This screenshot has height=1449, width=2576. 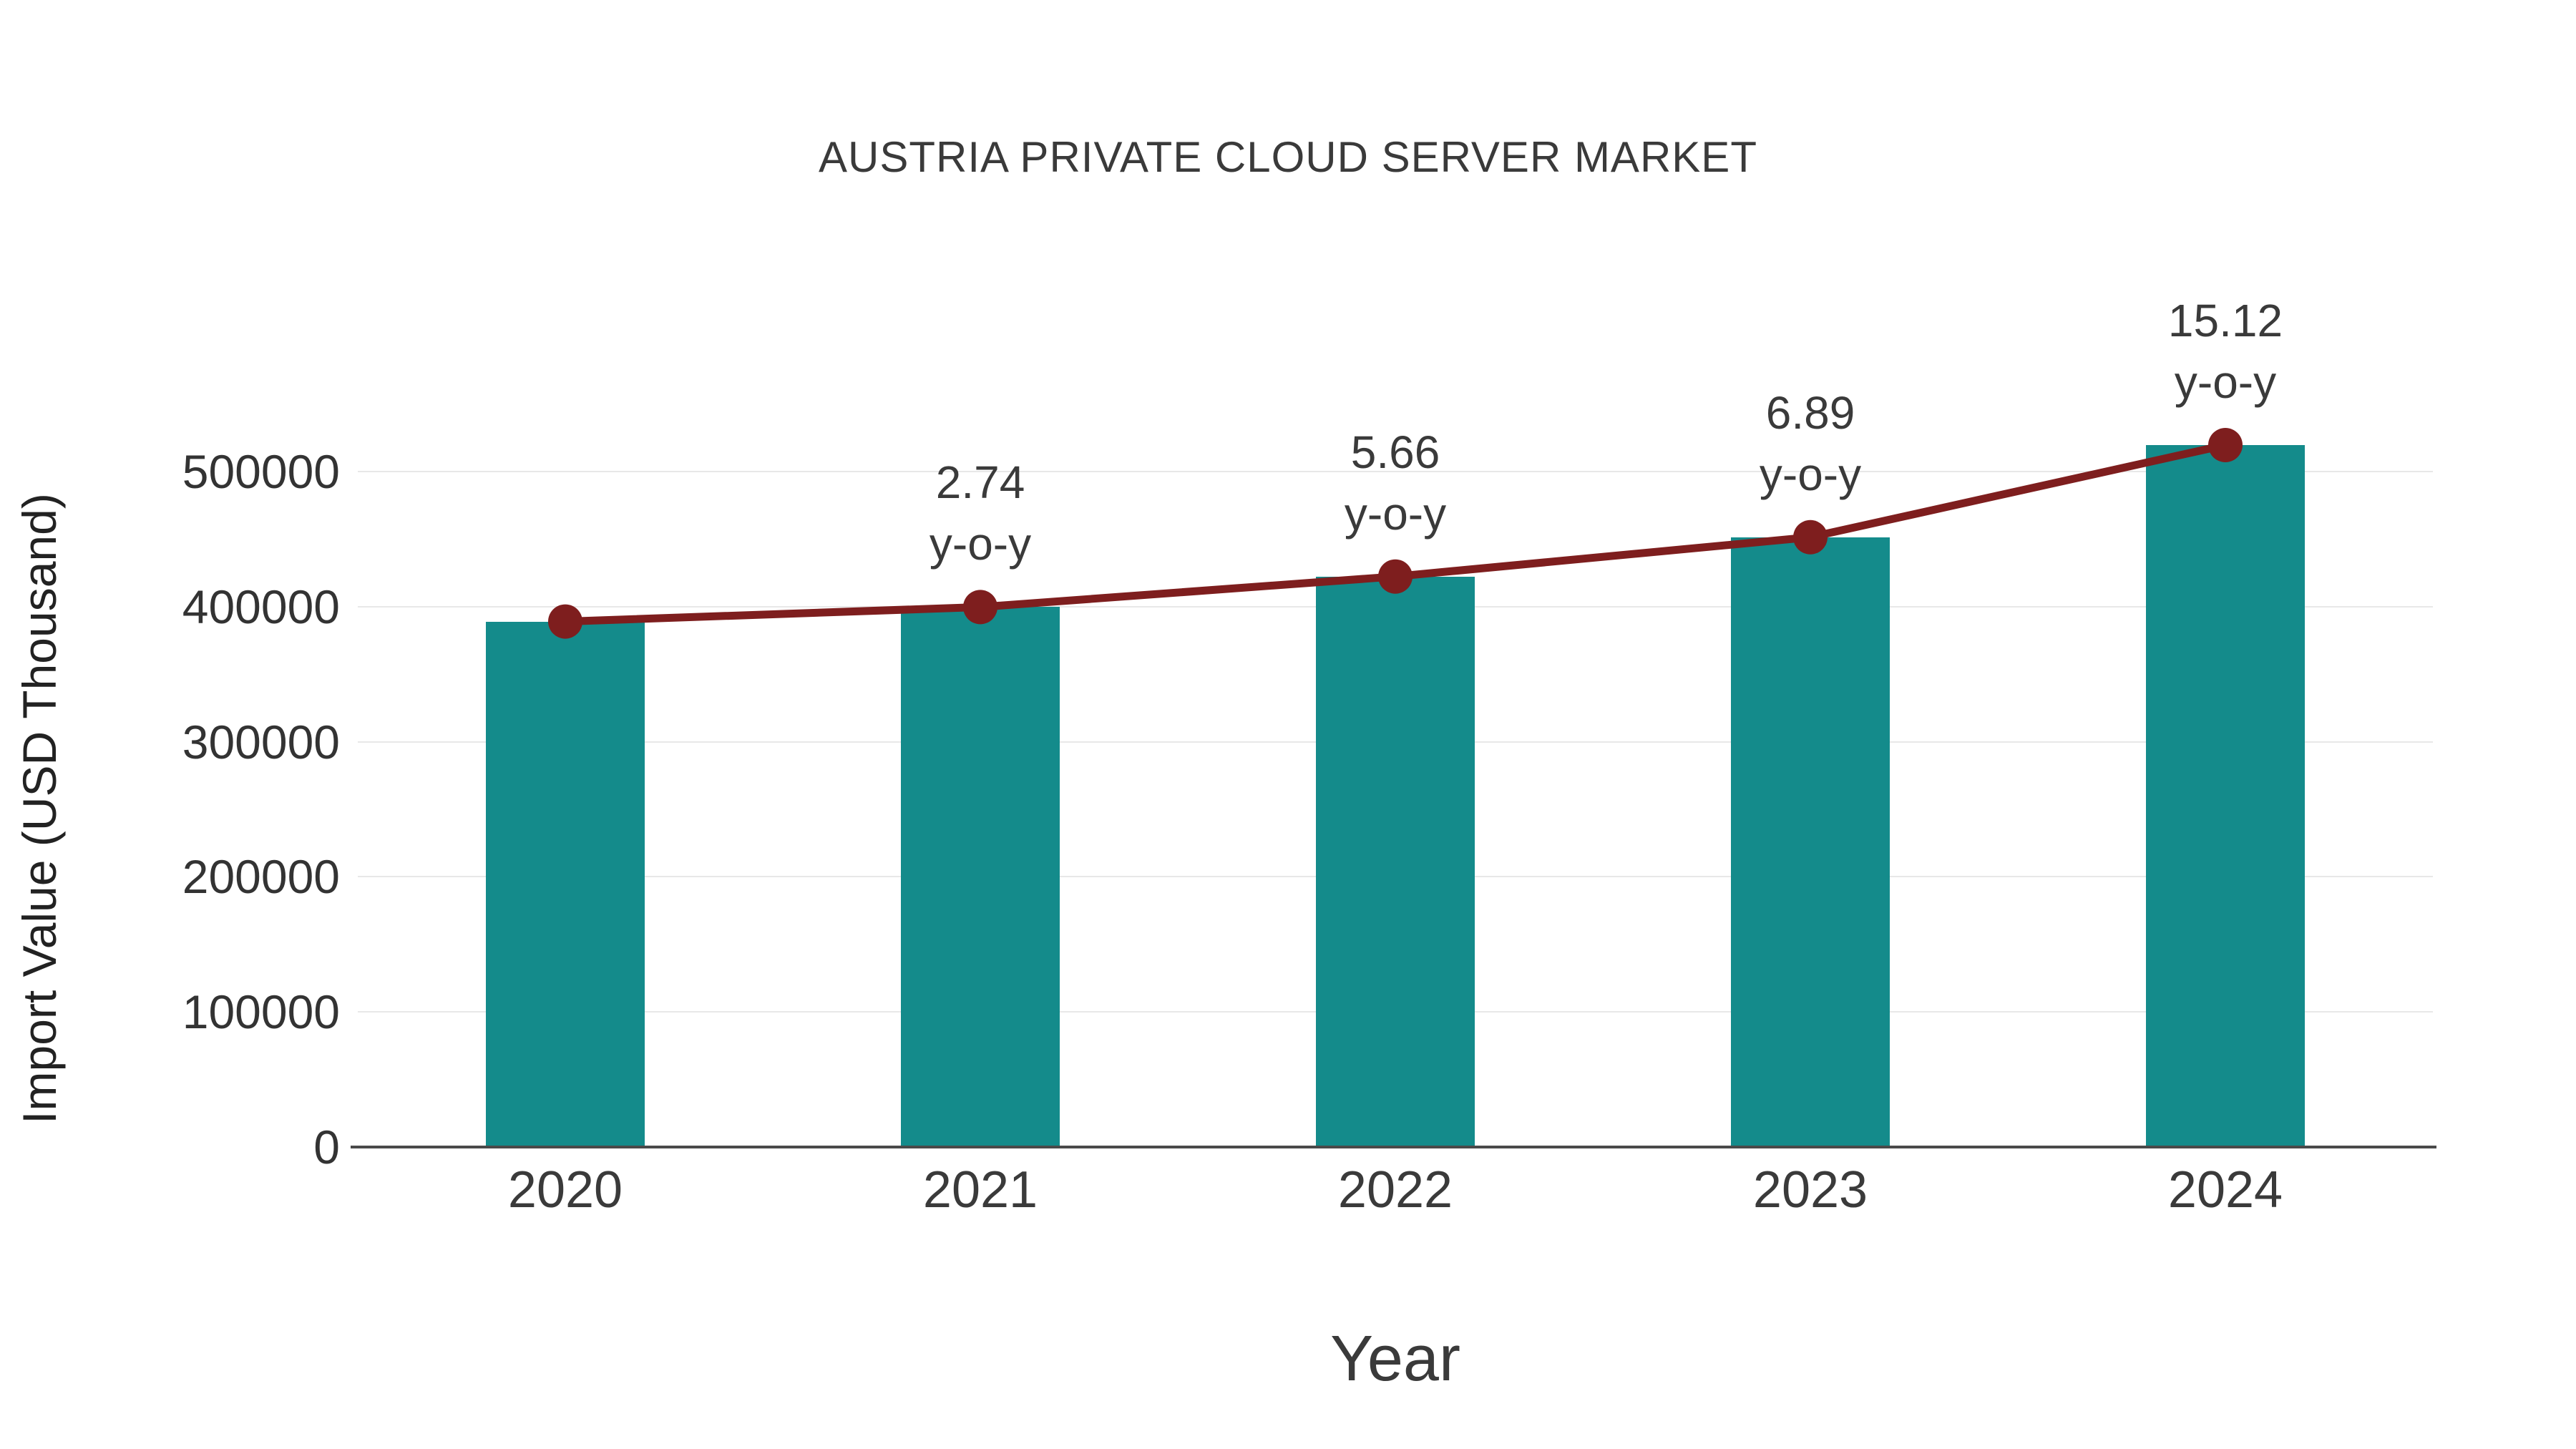 I want to click on annotation-value: 15.12, so click(x=2225, y=320).